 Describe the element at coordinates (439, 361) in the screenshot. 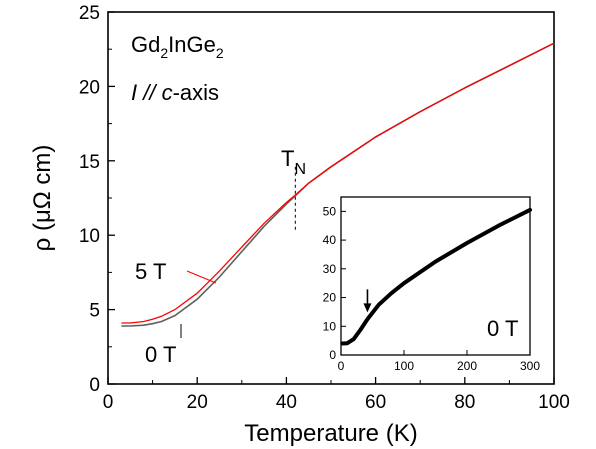

I see `inset-x-ticks: 0 100 200 300` at that location.